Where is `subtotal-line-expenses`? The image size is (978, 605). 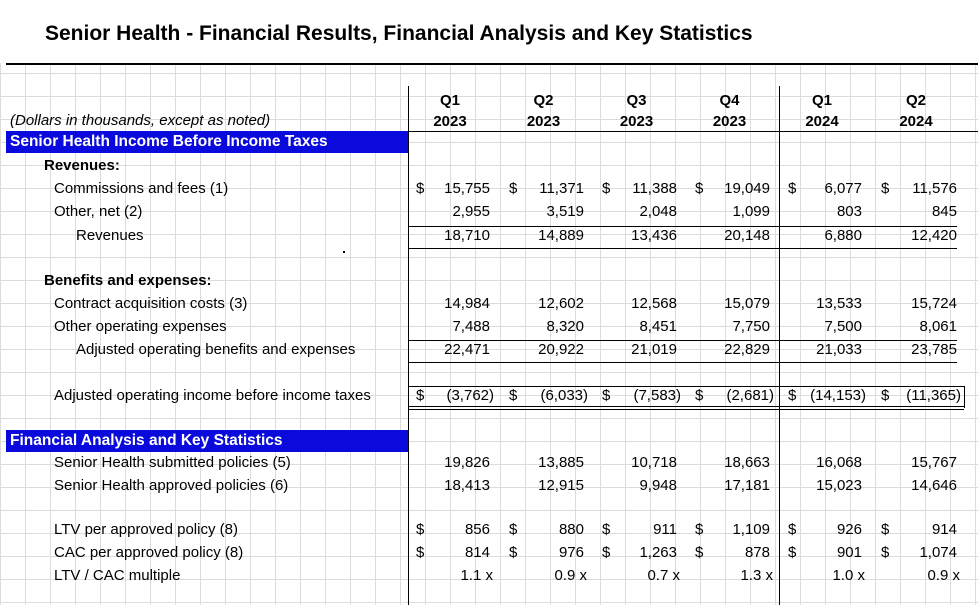
subtotal-line-expenses is located at coordinates (682, 340).